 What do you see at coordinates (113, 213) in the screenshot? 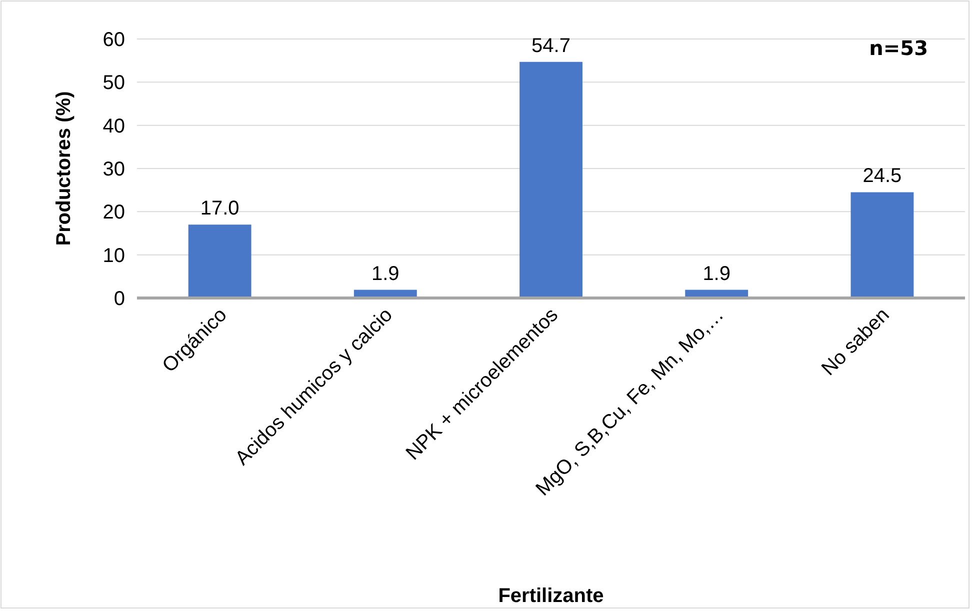
I see `y-tick-label: 20` at bounding box center [113, 213].